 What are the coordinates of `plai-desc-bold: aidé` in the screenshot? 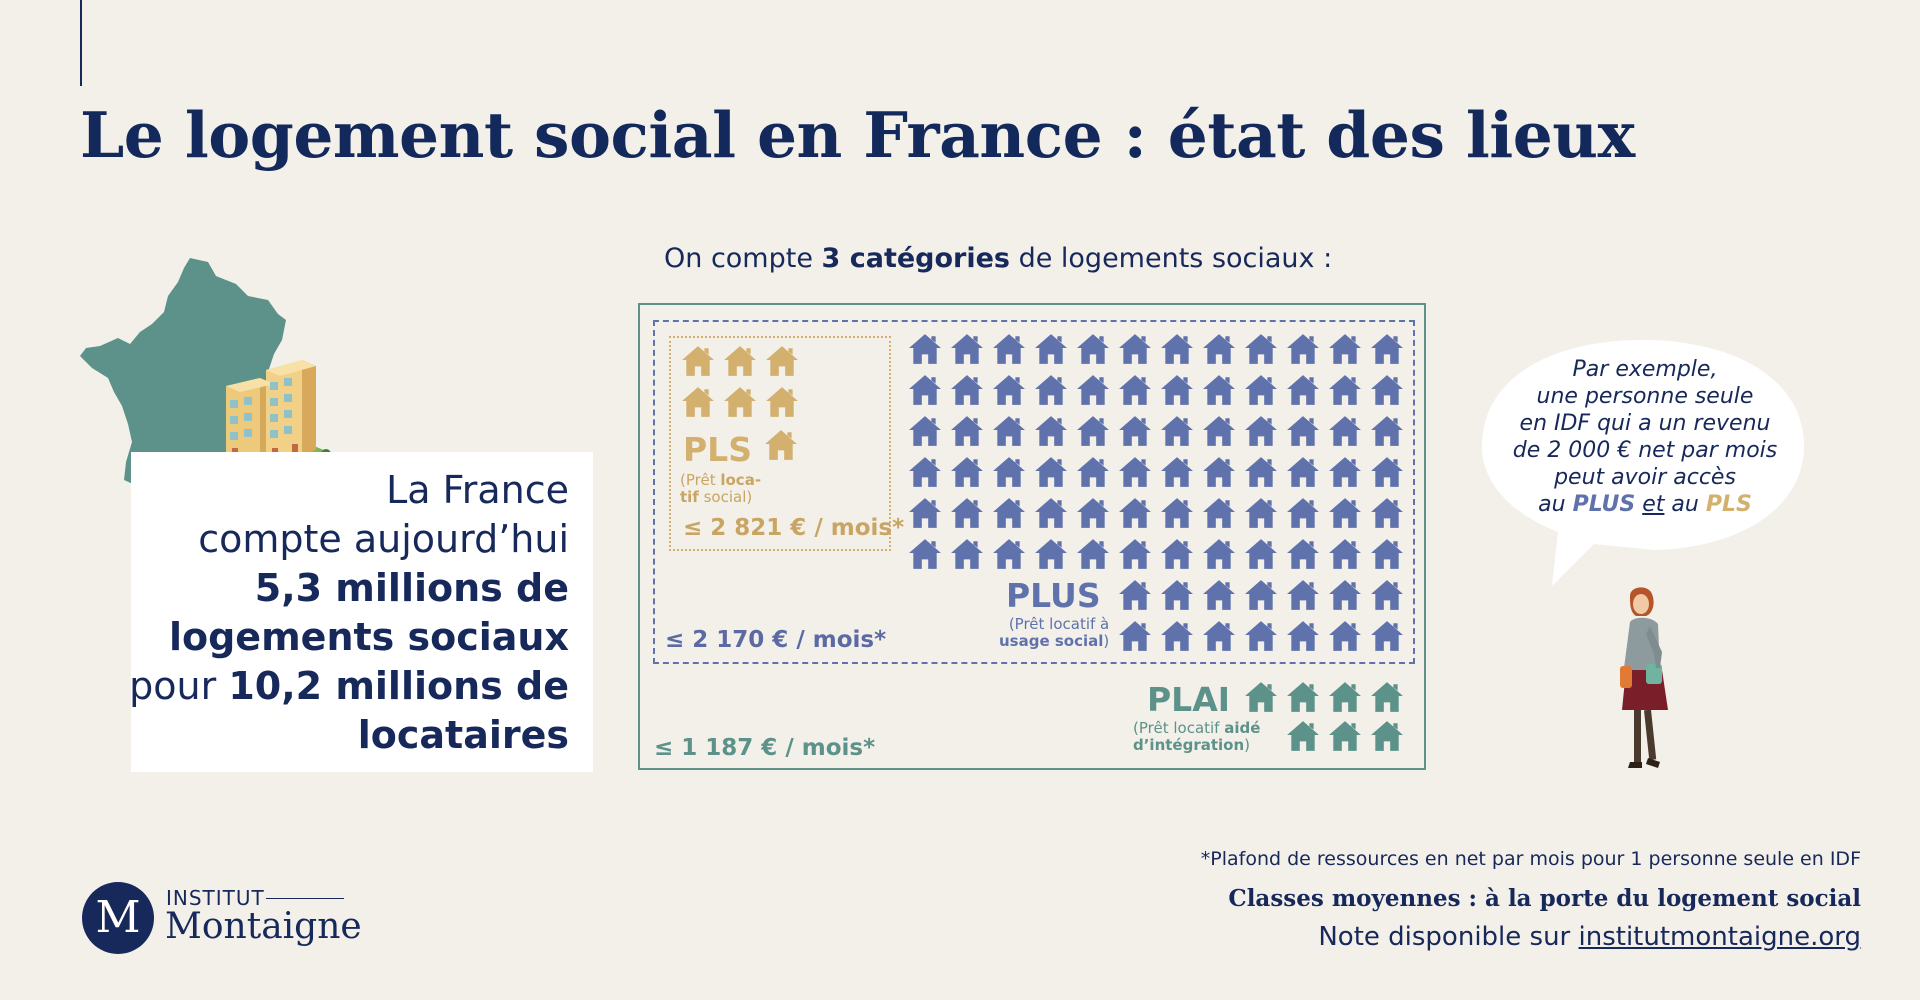 It's located at (1242, 728).